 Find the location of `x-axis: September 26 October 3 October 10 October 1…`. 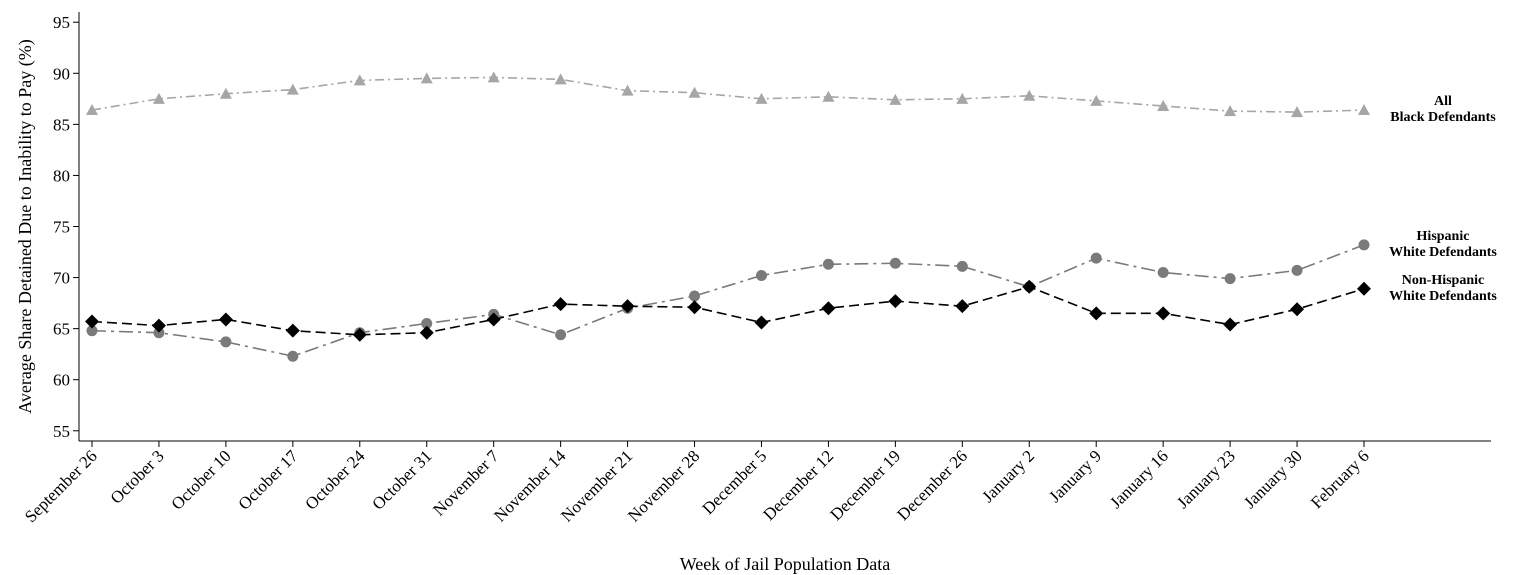

x-axis: September 26 October 3 October 10 October 1… is located at coordinates (756, 483).